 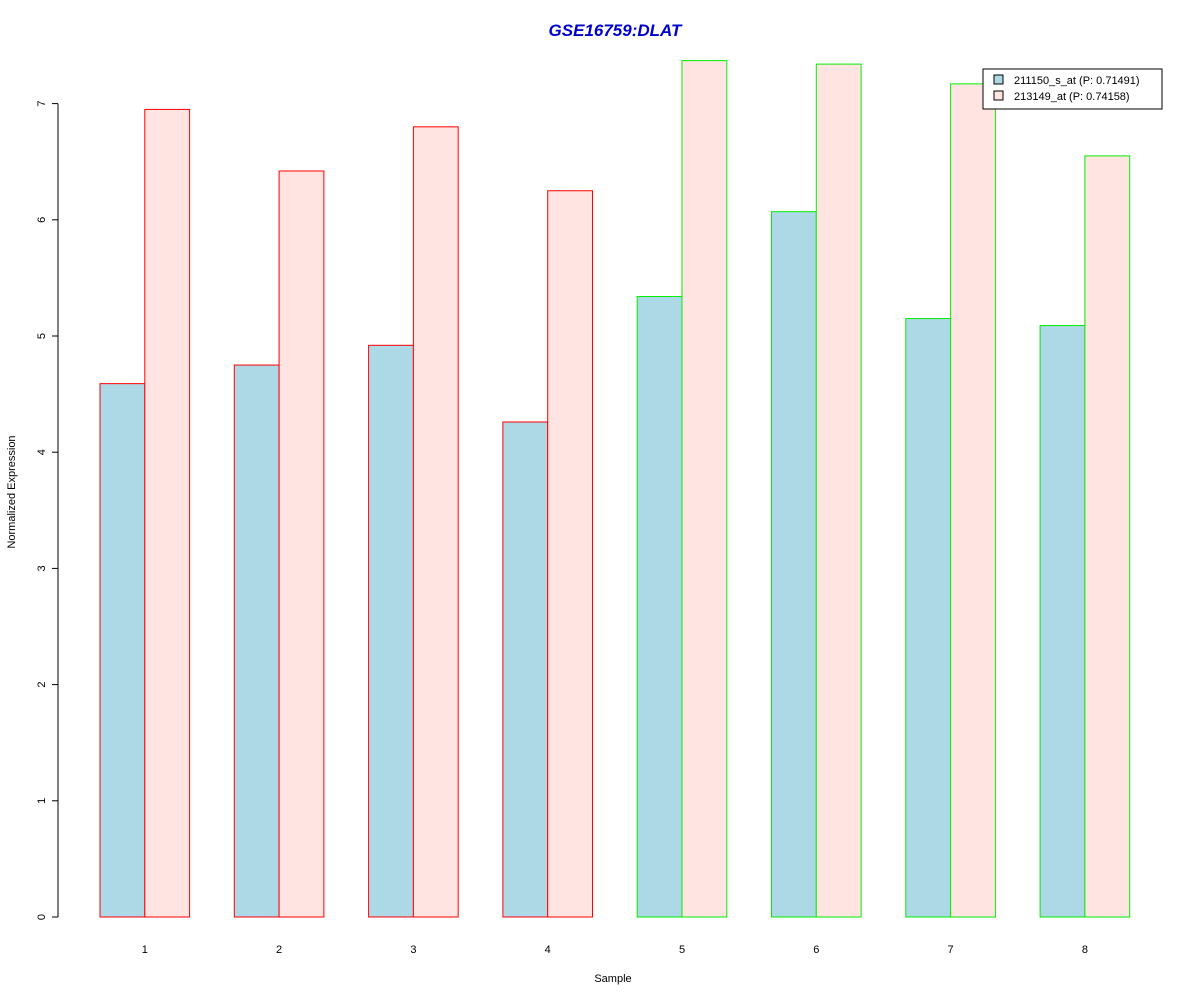 What do you see at coordinates (47, 510) in the screenshot?
I see `y-axis: 0 1 2 3 4 5 6 7` at bounding box center [47, 510].